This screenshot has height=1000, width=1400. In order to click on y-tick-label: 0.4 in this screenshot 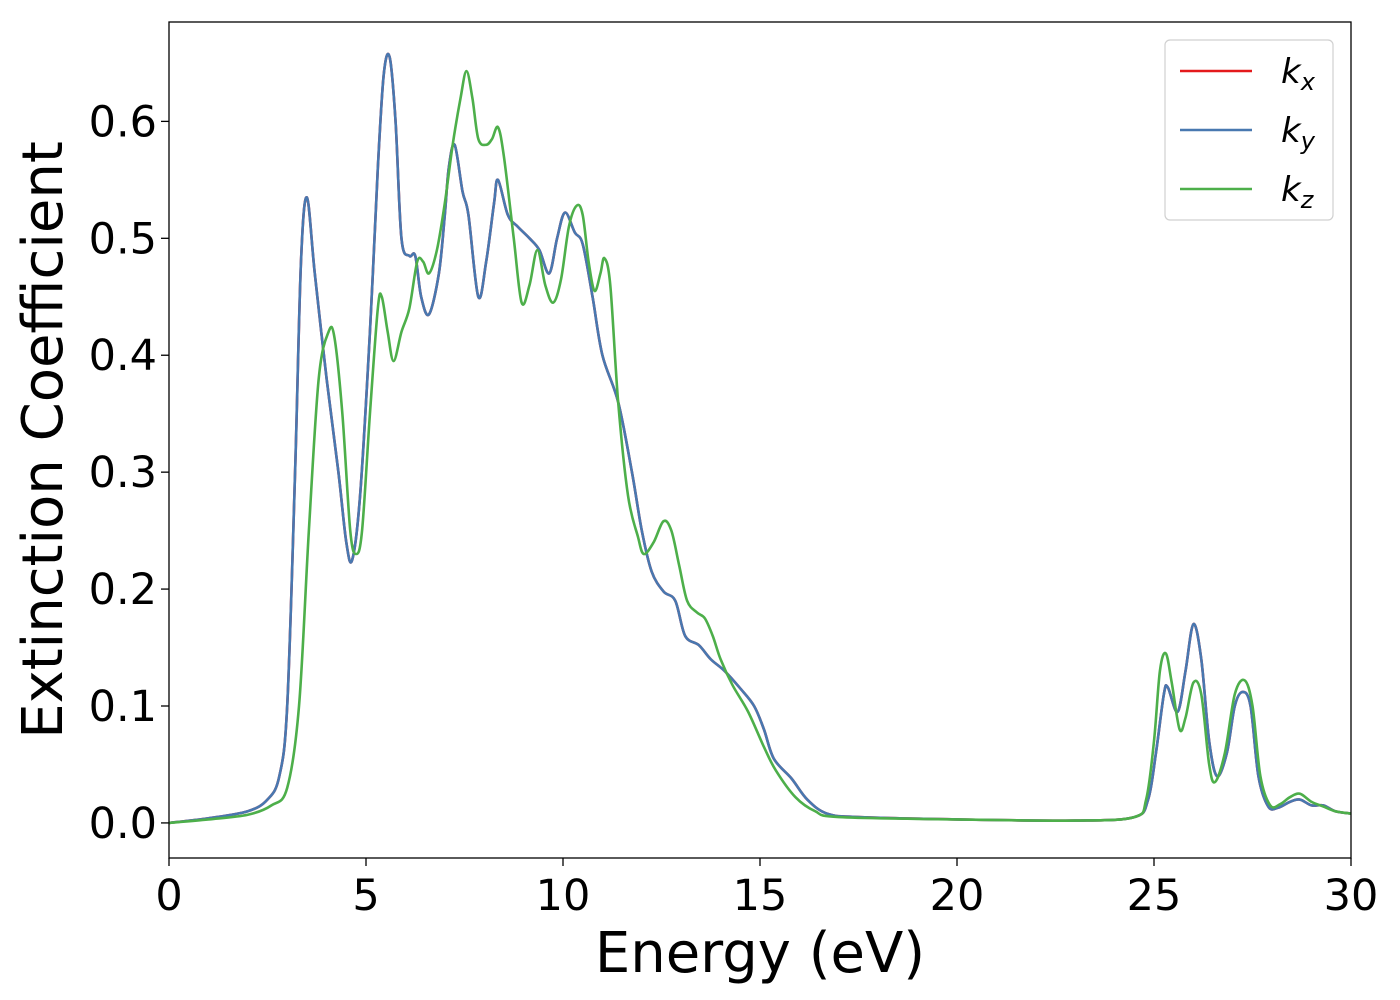, I will do `click(123, 356)`.